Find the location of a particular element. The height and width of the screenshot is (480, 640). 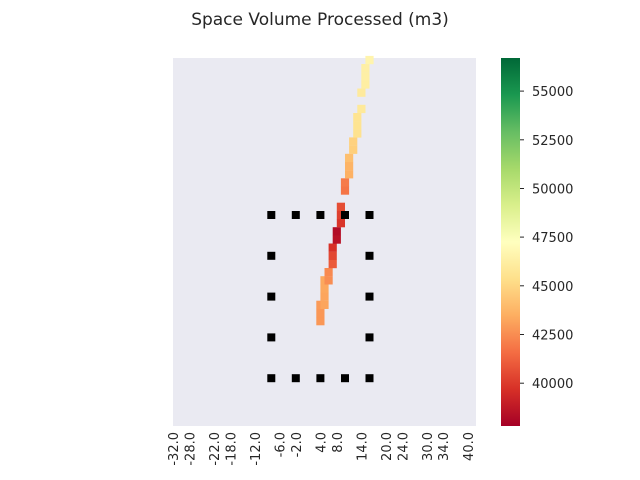

x-tick-label: 8.0 is located at coordinates (338, 442).